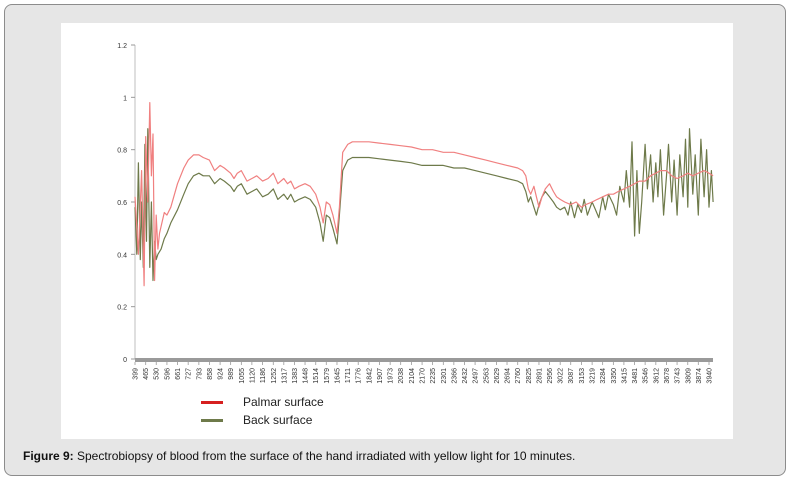 Image resolution: width=793 pixels, height=484 pixels. What do you see at coordinates (401, 376) in the screenshot?
I see `x-tick-label: 2038` at bounding box center [401, 376].